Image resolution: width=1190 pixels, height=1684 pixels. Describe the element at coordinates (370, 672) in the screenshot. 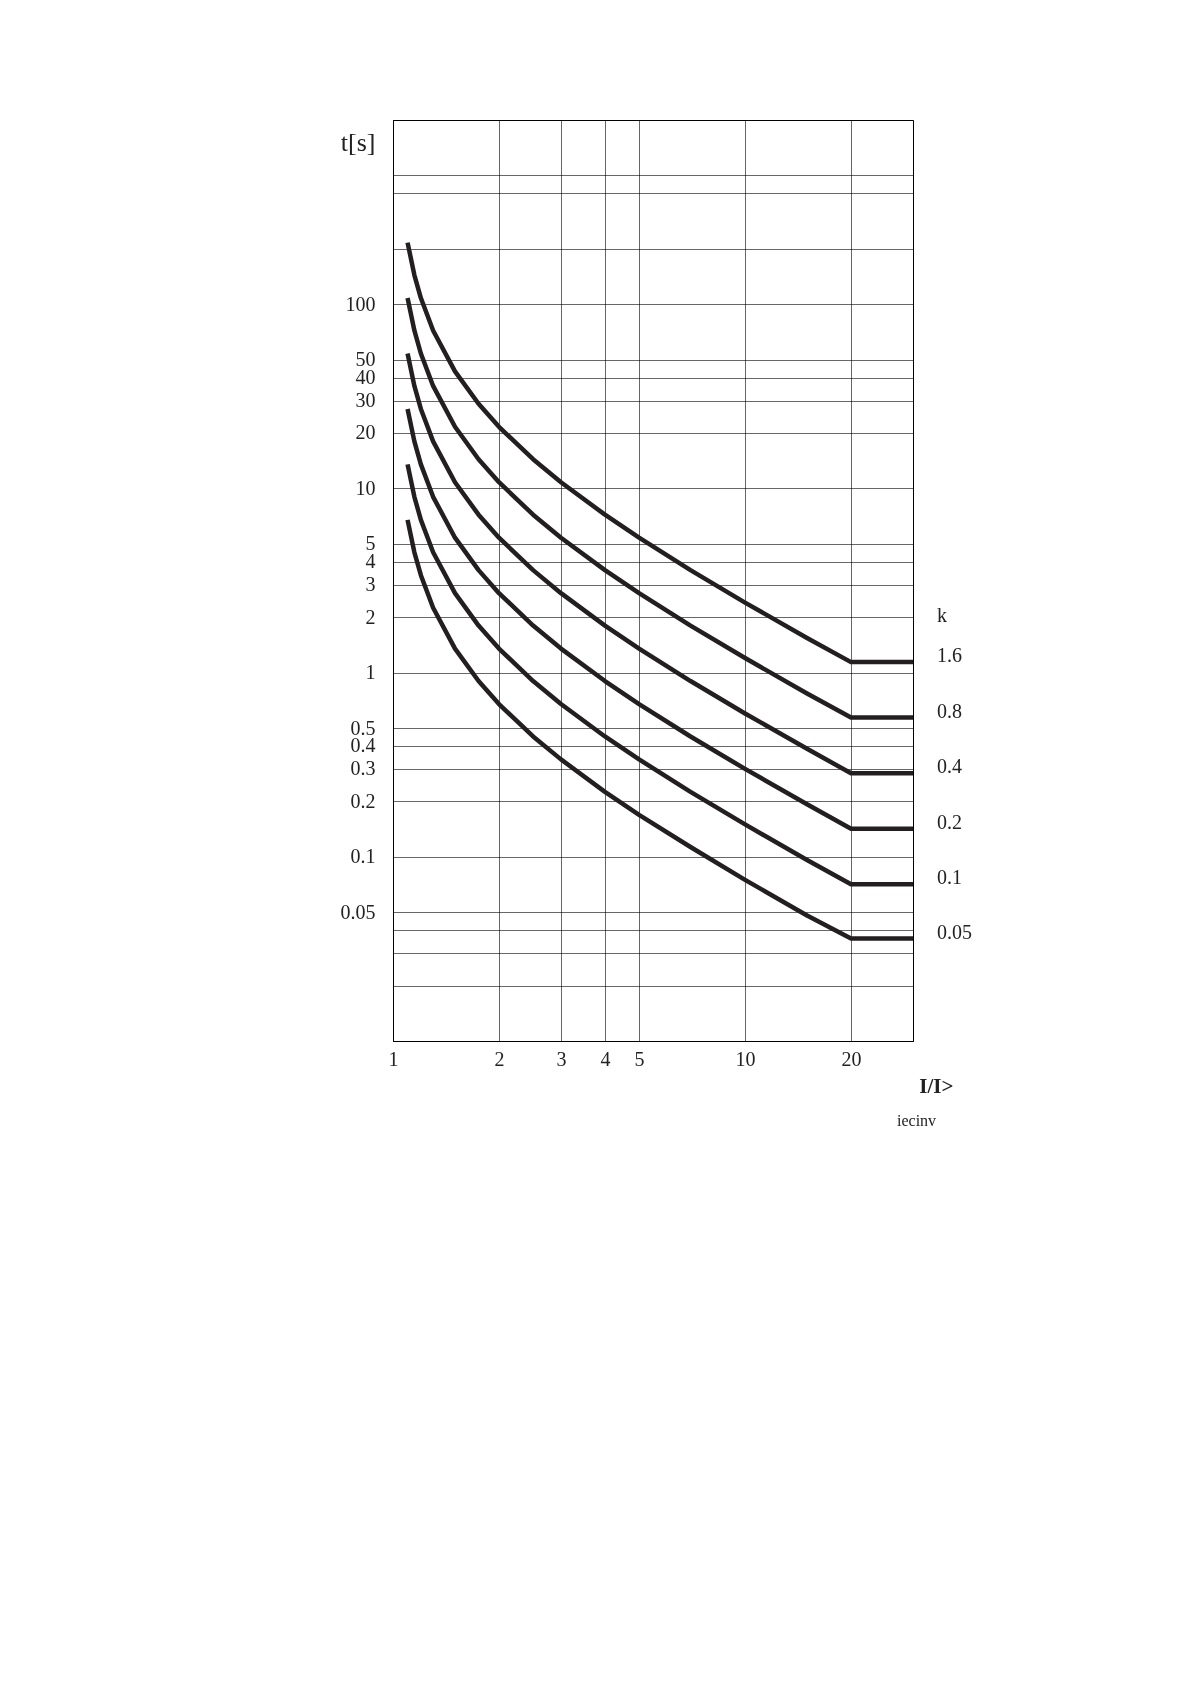

I see `y-tick-label: 1` at that location.